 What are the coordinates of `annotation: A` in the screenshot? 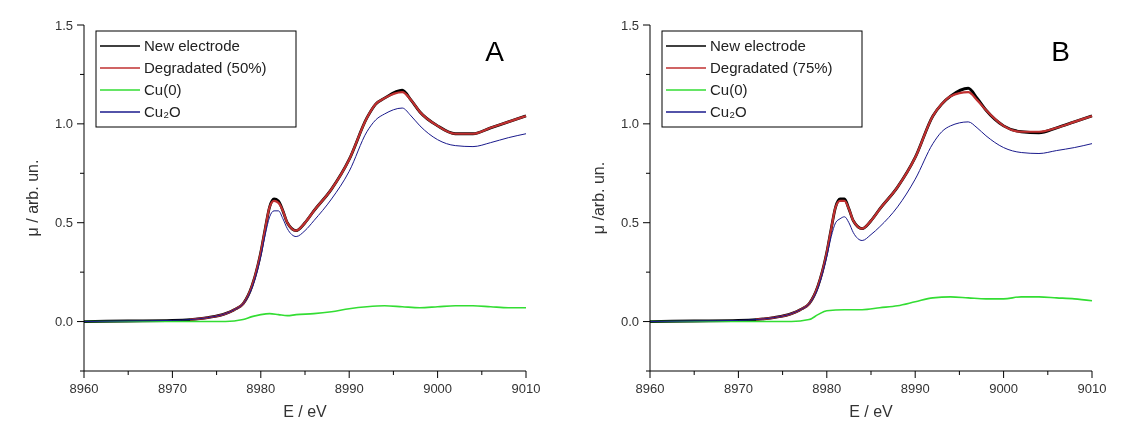 It's located at (495, 51).